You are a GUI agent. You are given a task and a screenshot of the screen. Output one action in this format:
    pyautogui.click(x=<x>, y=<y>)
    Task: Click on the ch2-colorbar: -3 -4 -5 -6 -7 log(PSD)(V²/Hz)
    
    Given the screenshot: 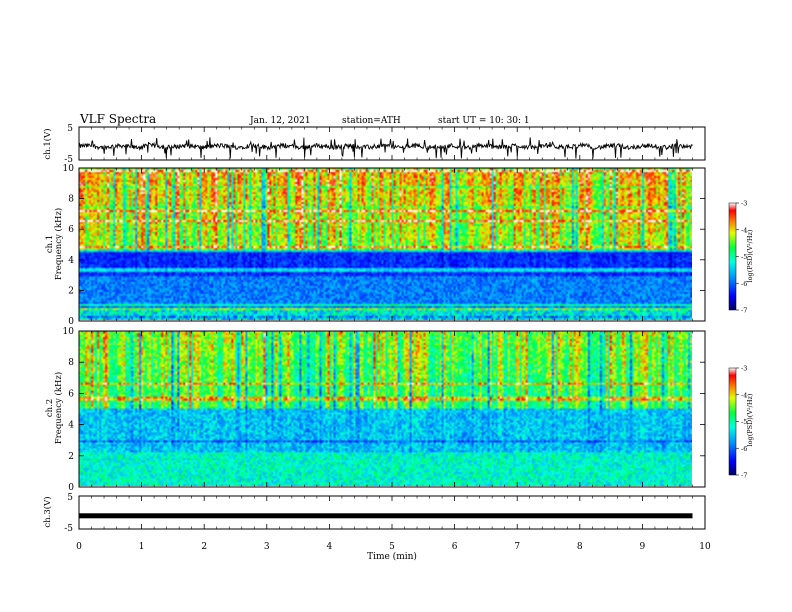 What is the action you would take?
    pyautogui.click(x=741, y=422)
    